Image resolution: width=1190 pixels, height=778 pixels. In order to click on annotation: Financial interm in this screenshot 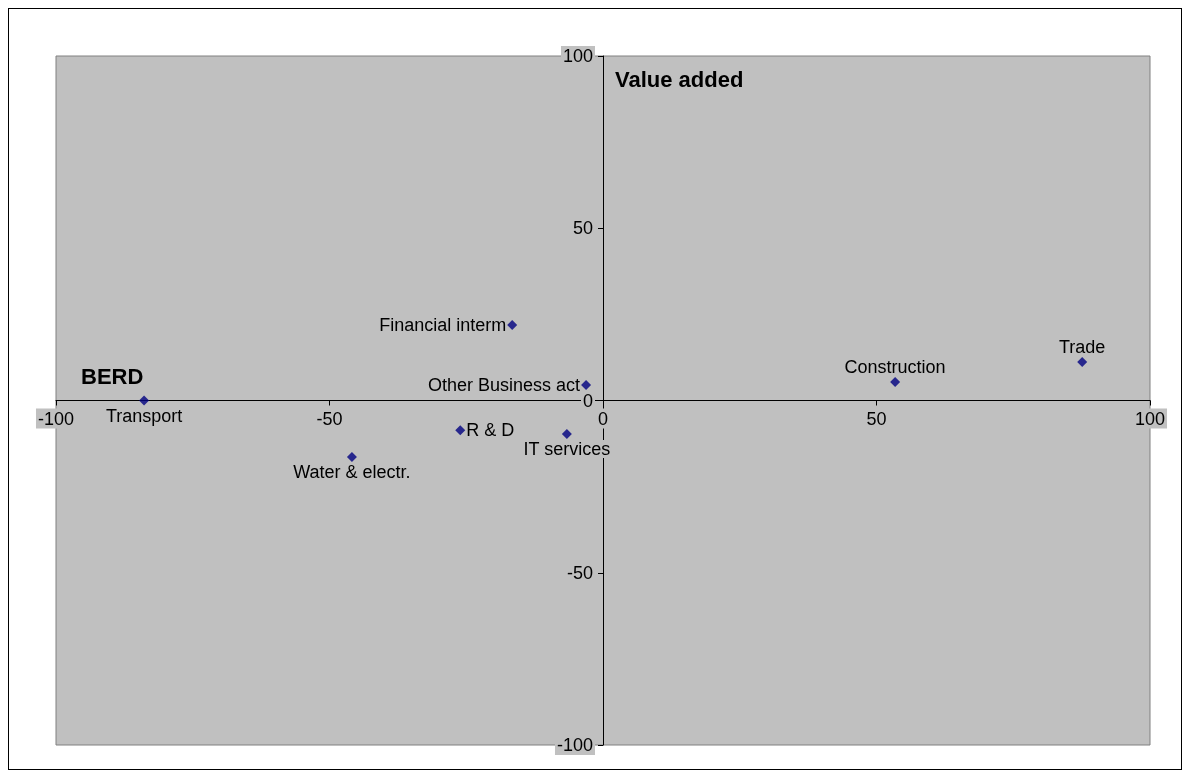, I will do `click(443, 325)`.